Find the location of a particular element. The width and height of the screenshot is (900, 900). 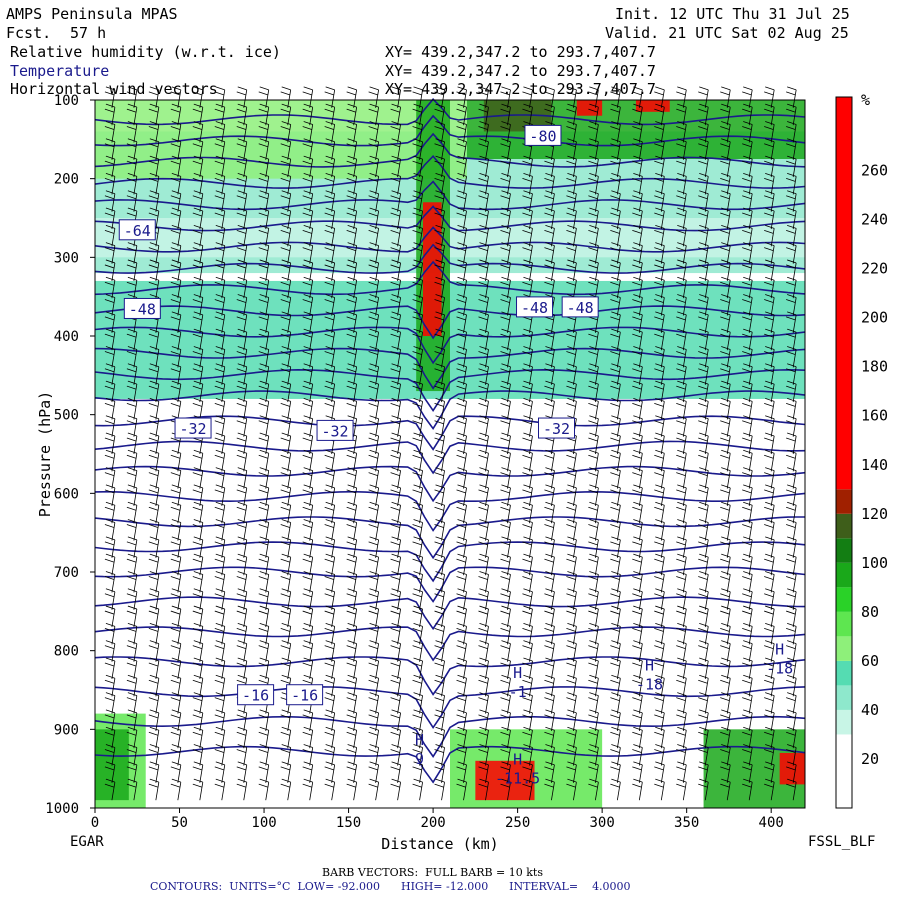

isotherm-line is located at coordinates (450, 584).